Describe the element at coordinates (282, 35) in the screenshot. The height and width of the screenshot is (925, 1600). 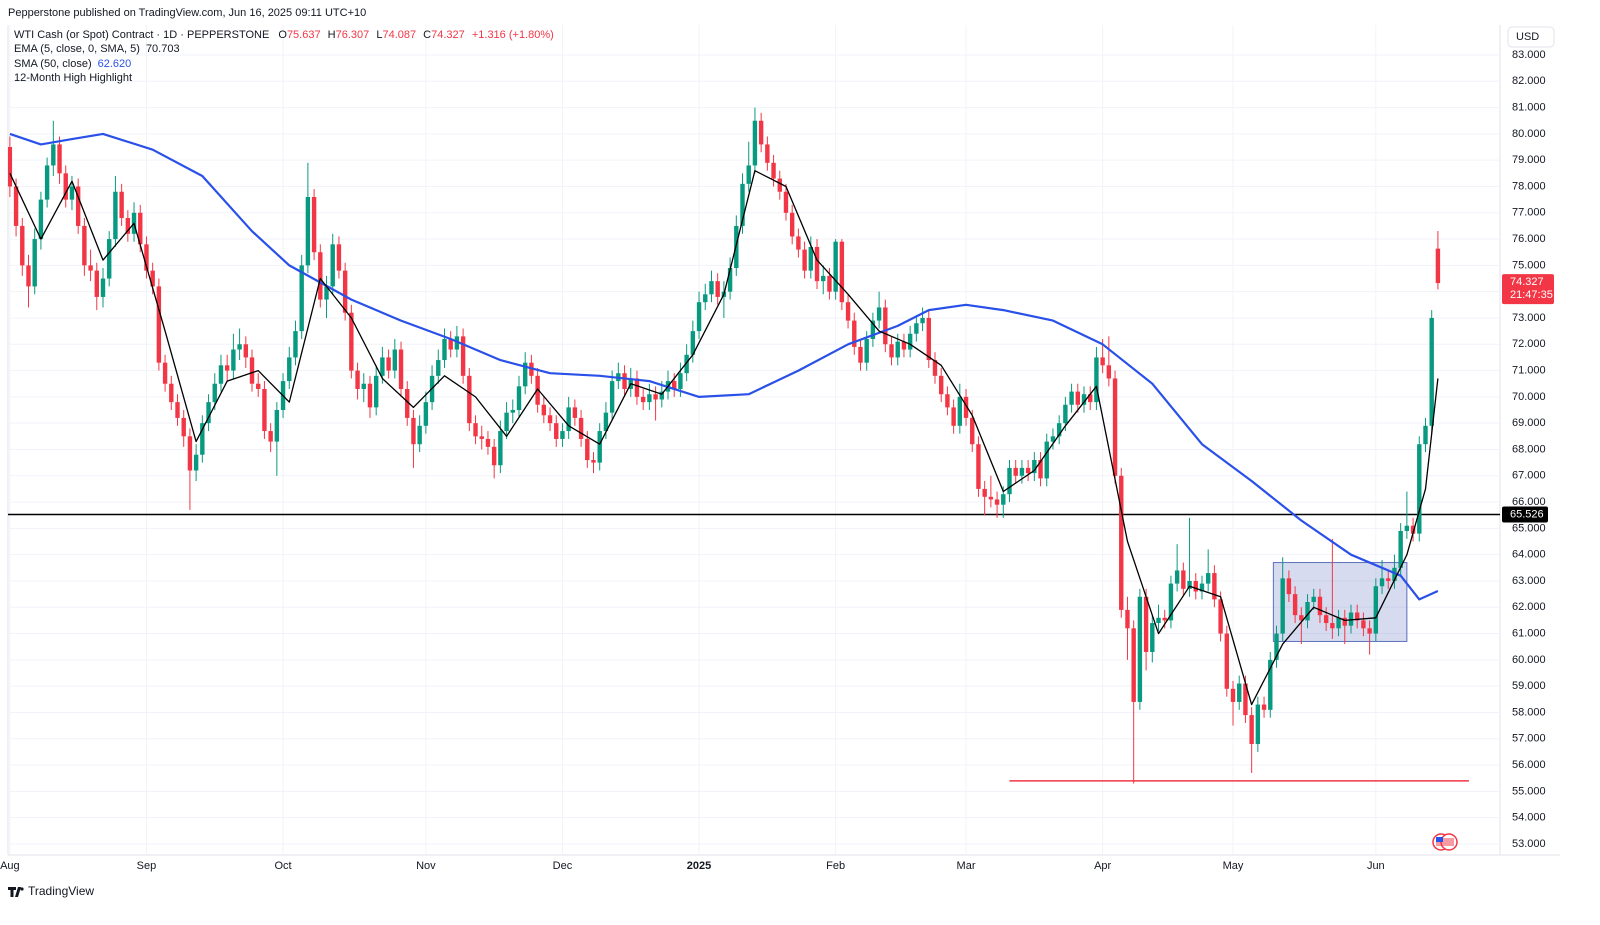
I see `ohlc-key: O` at that location.